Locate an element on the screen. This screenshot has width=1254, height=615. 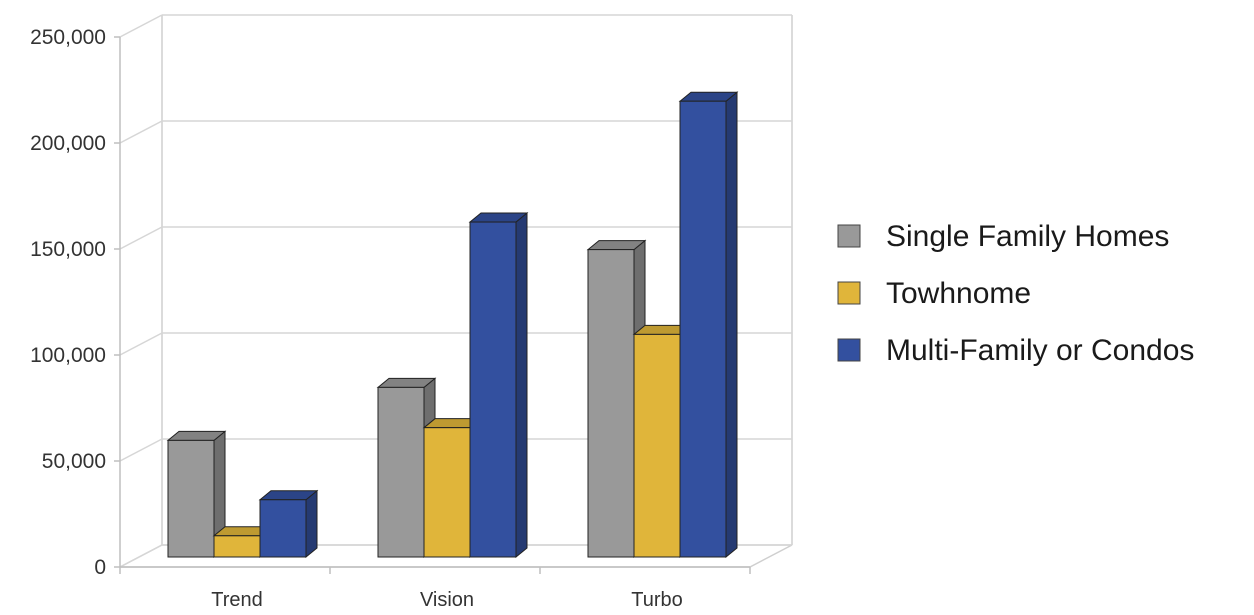
y-tick-label: 200,000 is located at coordinates (68, 143).